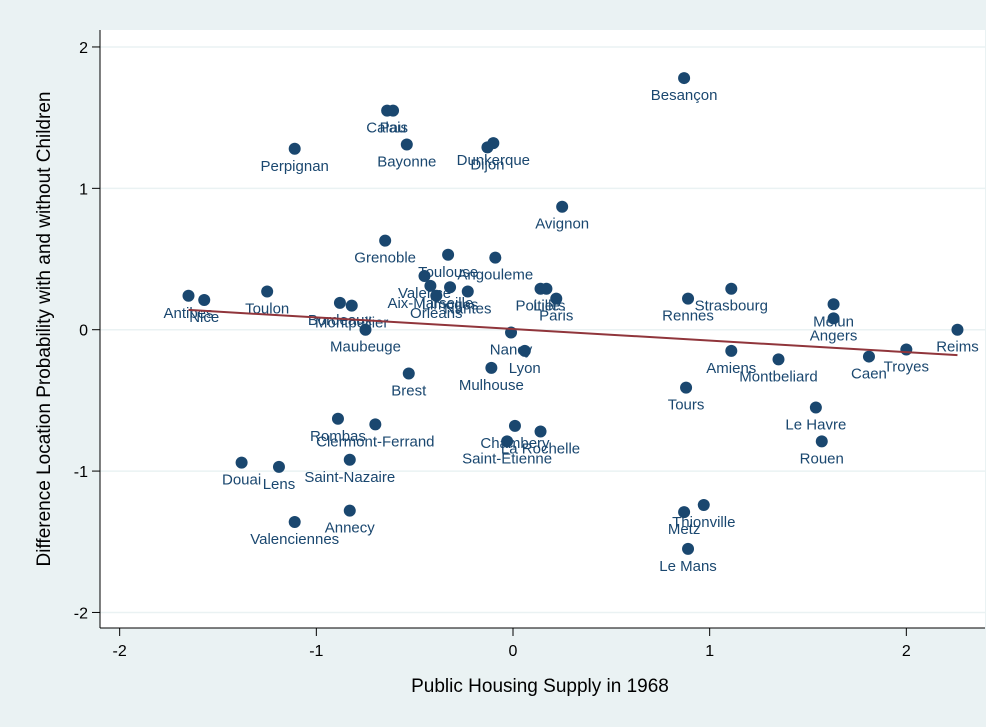  What do you see at coordinates (468, 309) in the screenshot?
I see `point-label: Nantes` at bounding box center [468, 309].